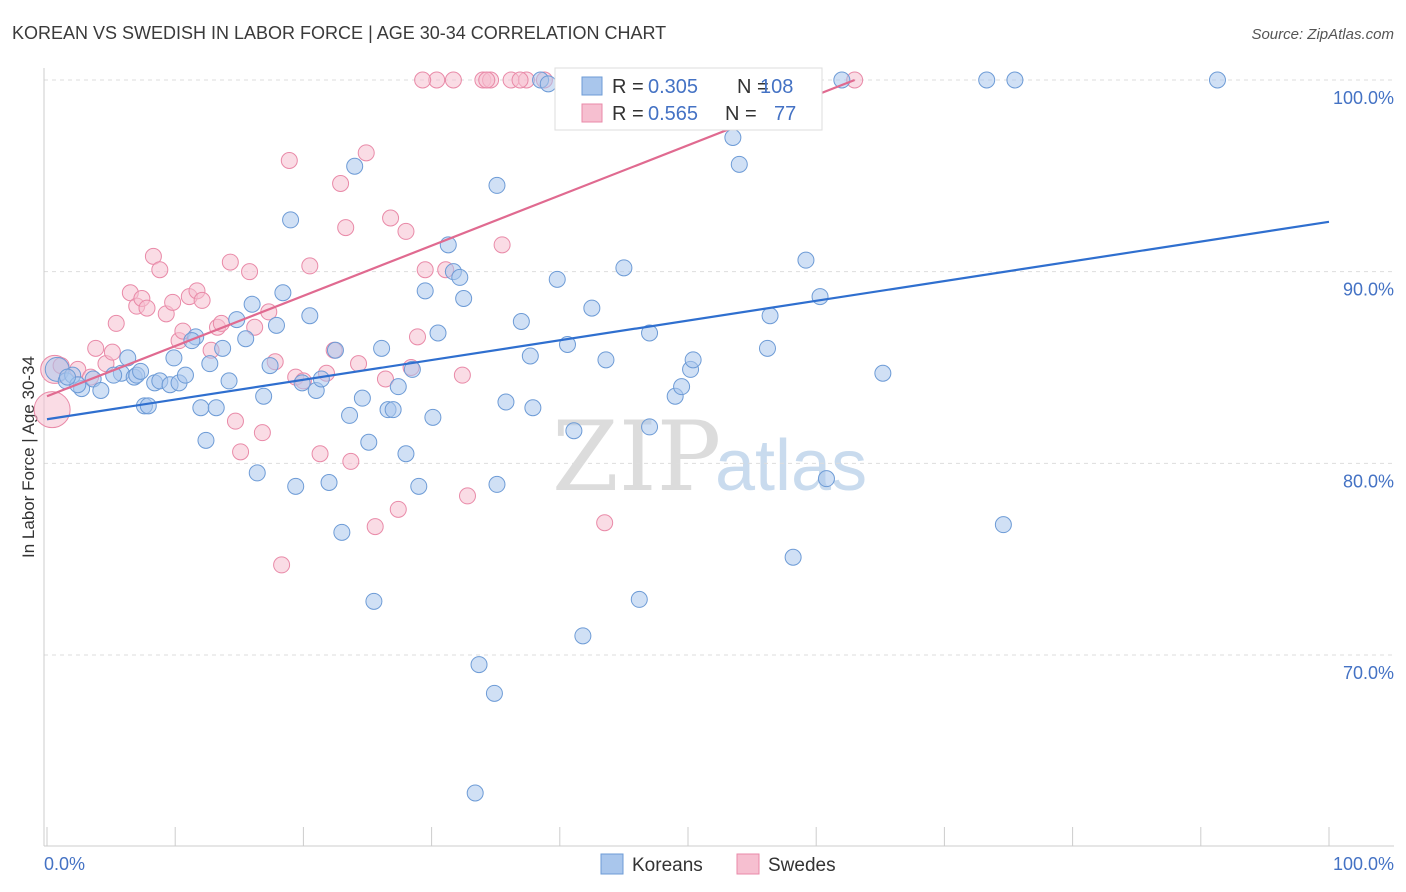  Describe the element at coordinates (741, 114) in the screenshot. I see `swede-n-label: N =` at that location.